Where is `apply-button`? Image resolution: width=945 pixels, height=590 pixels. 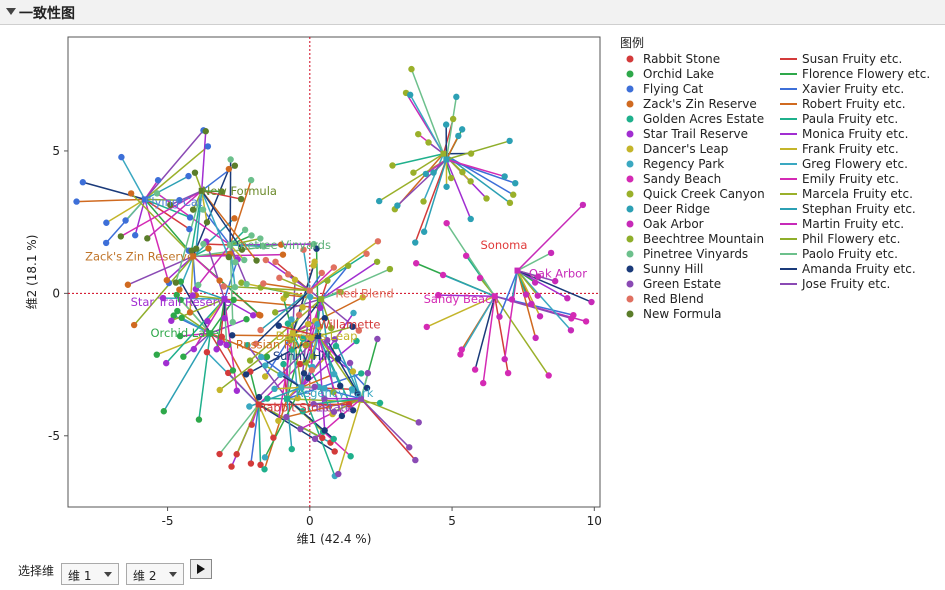
apply-button is located at coordinates (201, 569).